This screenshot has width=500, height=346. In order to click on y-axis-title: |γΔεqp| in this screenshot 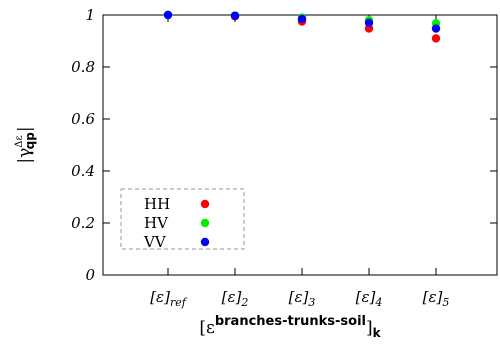, I will do `click(25, 144)`.